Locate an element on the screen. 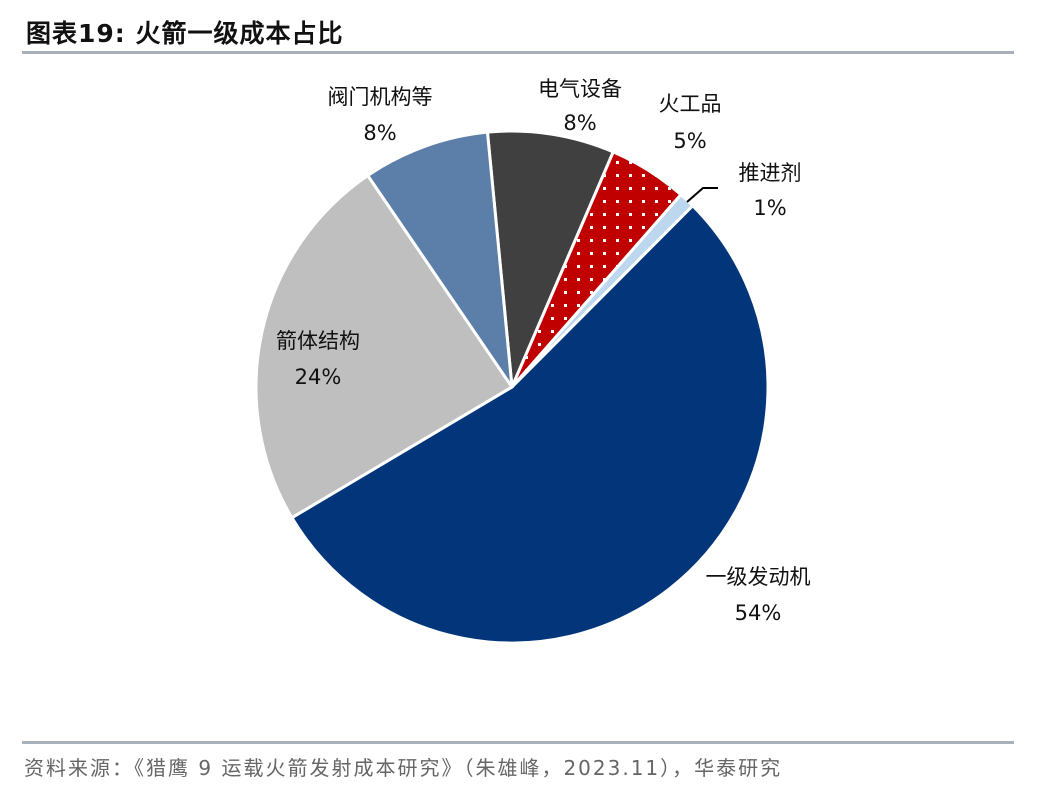 The image size is (1048, 792). title-divider is located at coordinates (518, 52).